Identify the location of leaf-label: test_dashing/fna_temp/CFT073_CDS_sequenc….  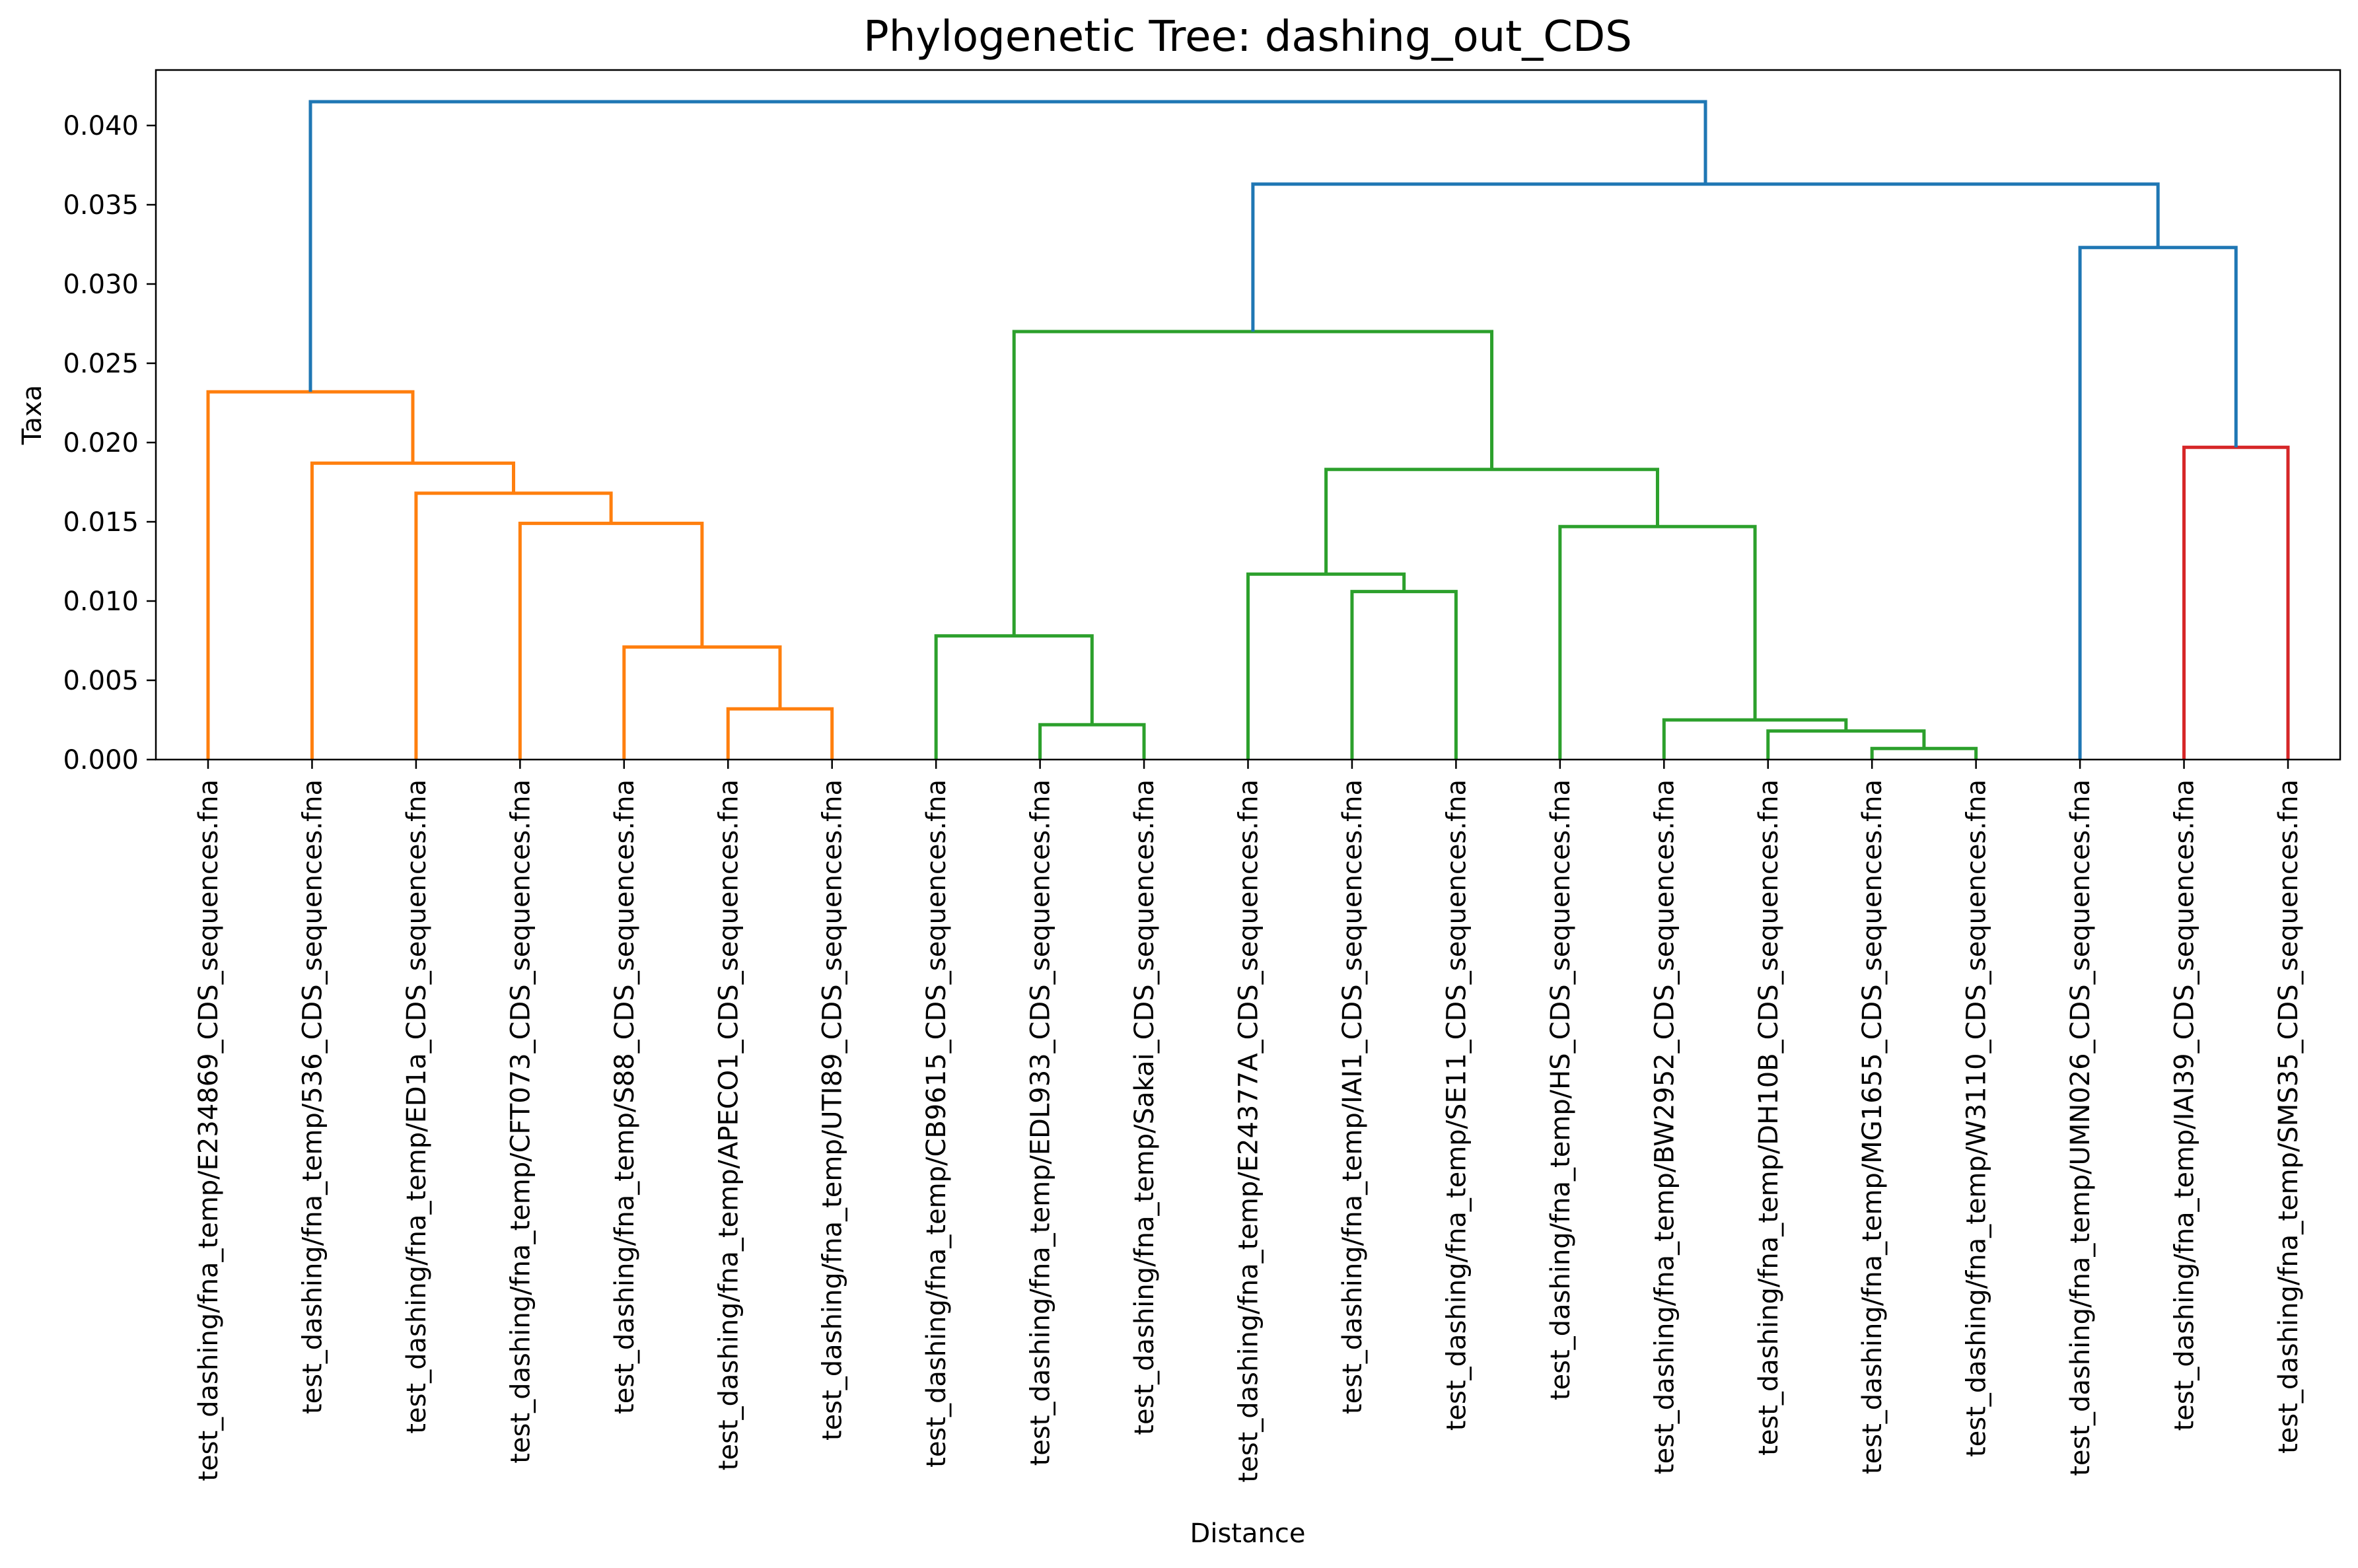
(520, 1121).